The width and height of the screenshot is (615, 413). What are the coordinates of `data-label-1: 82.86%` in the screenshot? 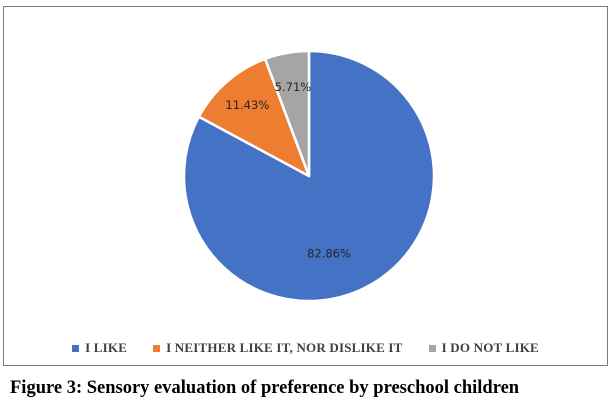 It's located at (329, 254).